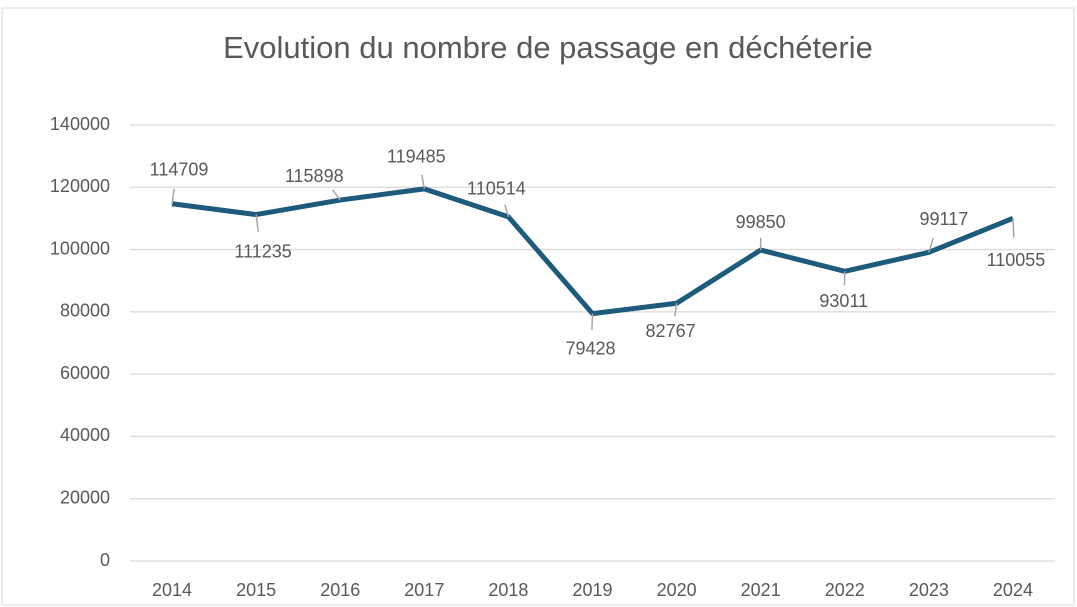 This screenshot has width=1077, height=607. Describe the element at coordinates (179, 170) in the screenshot. I see `data-label: 114709` at that location.